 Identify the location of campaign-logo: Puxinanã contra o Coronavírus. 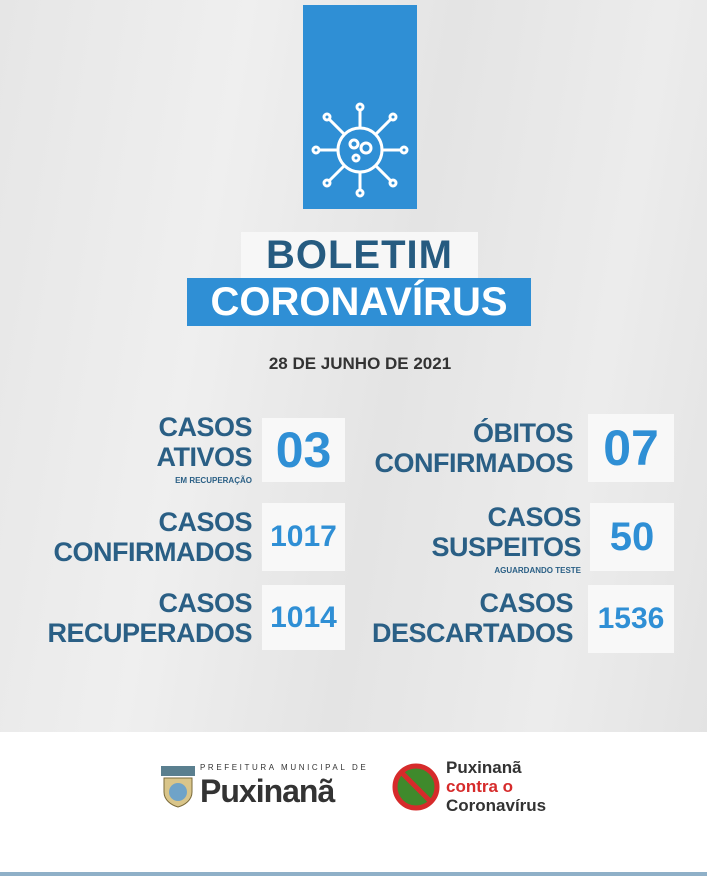
(469, 786).